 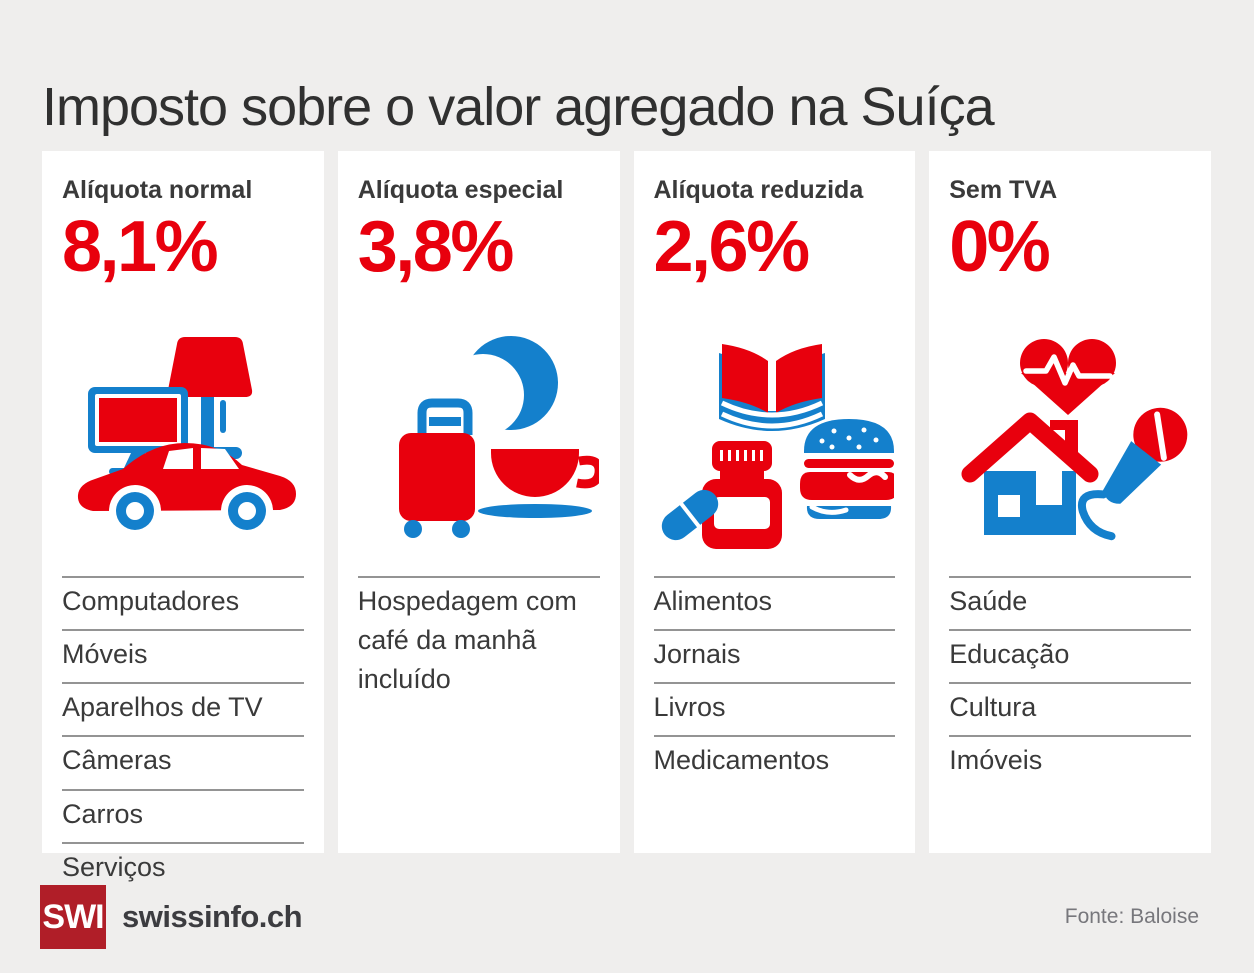 I want to click on page-title: Imposto sobre o valor agregado na Suíça, so click(x=518, y=107).